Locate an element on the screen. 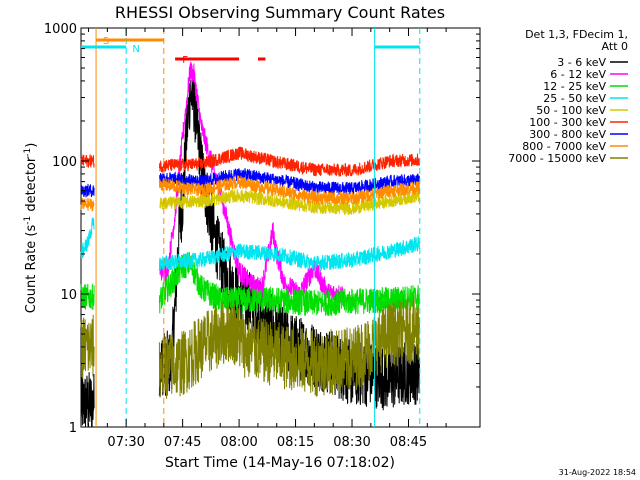 The image size is (640, 480). y-axis-label-mid: detector is located at coordinates (31, 186).